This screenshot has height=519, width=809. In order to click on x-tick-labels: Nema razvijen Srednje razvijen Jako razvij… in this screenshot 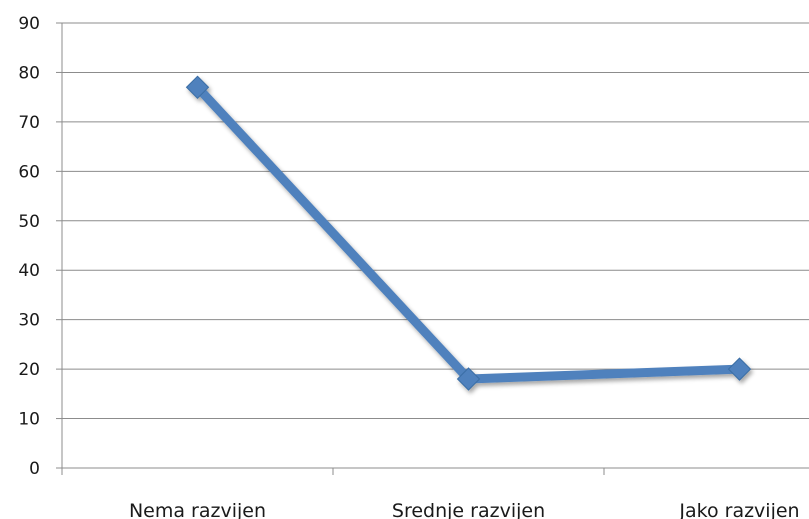, I will do `click(464, 509)`.